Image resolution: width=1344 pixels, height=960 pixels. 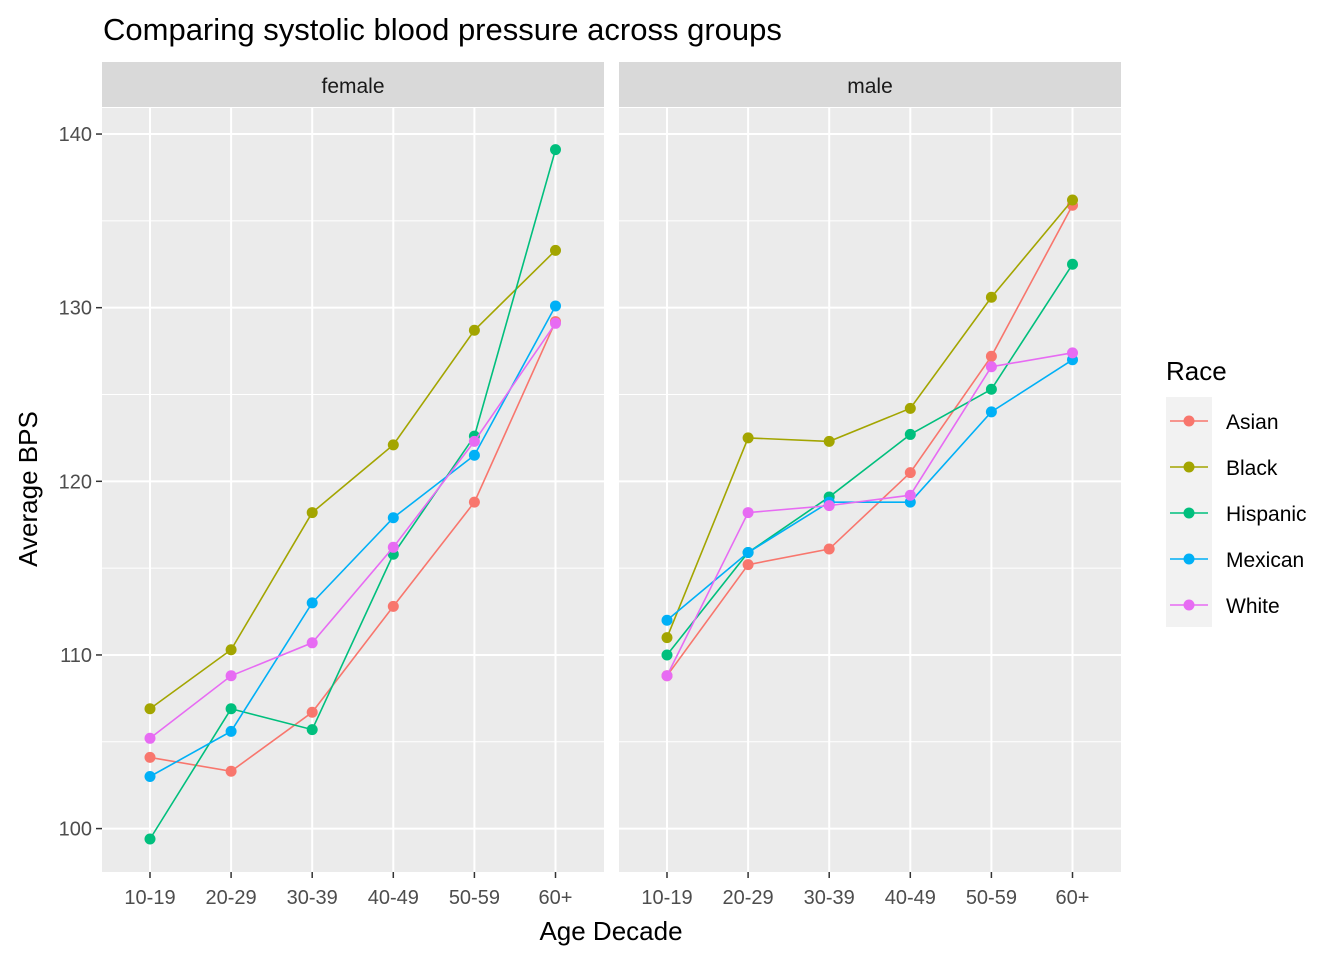 I want to click on legend: Race Asian Black Hispanic Mexican White, so click(x=1236, y=491).